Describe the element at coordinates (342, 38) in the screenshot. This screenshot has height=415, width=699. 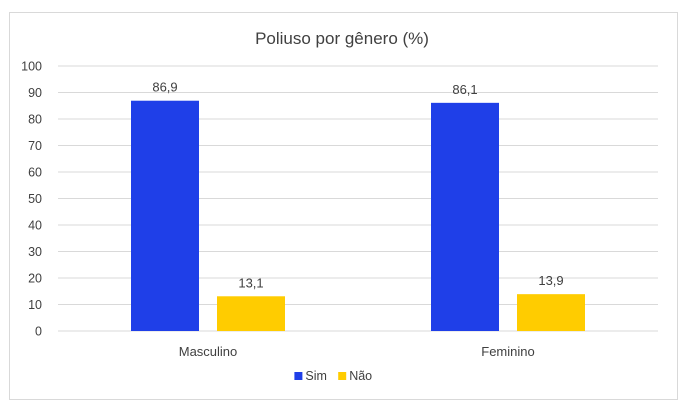
I see `chart-title: Poliuso por gênero (%)` at that location.